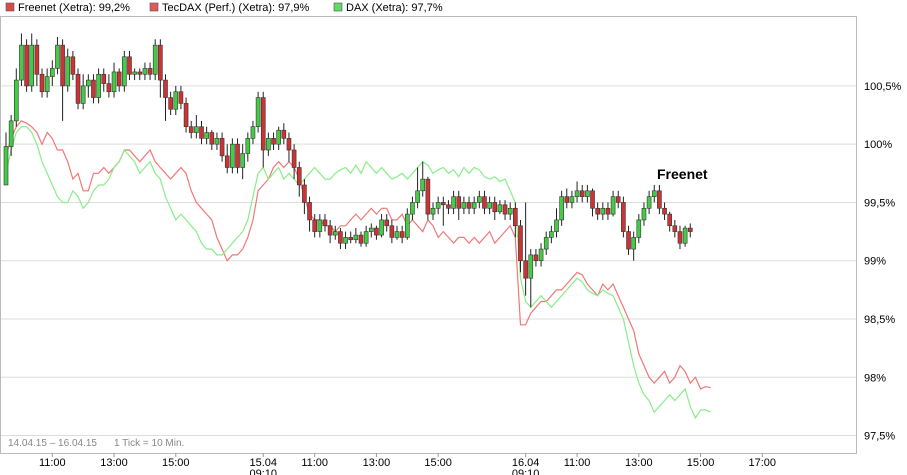 This screenshot has height=475, width=907. What do you see at coordinates (114, 463) in the screenshot?
I see `x-tick-label: 13:00` at bounding box center [114, 463].